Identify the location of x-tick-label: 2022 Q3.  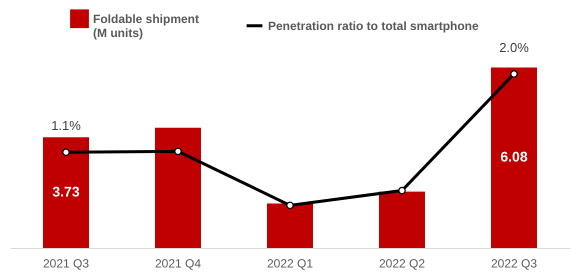
(514, 263).